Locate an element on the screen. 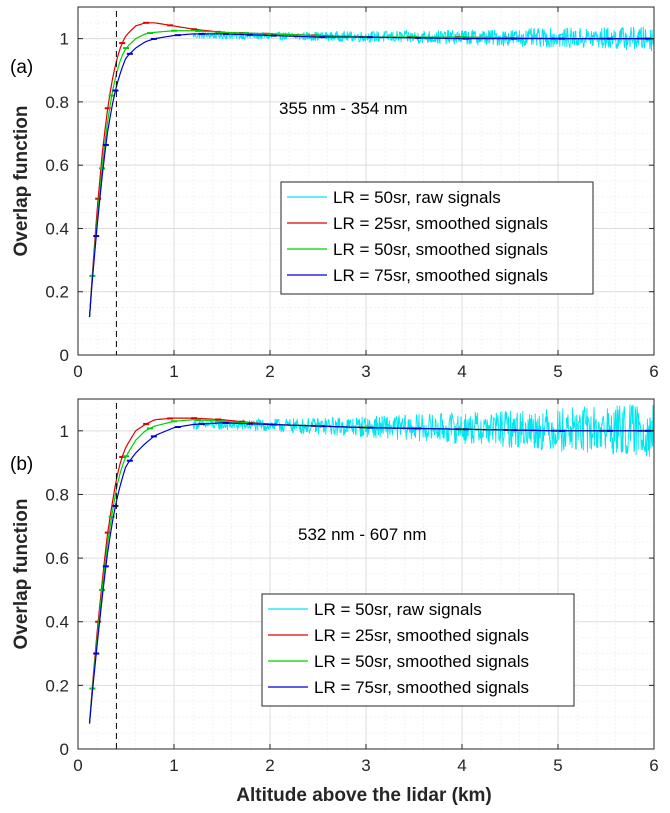 This screenshot has height=813, width=670. panel-label: (a) is located at coordinates (21, 67).